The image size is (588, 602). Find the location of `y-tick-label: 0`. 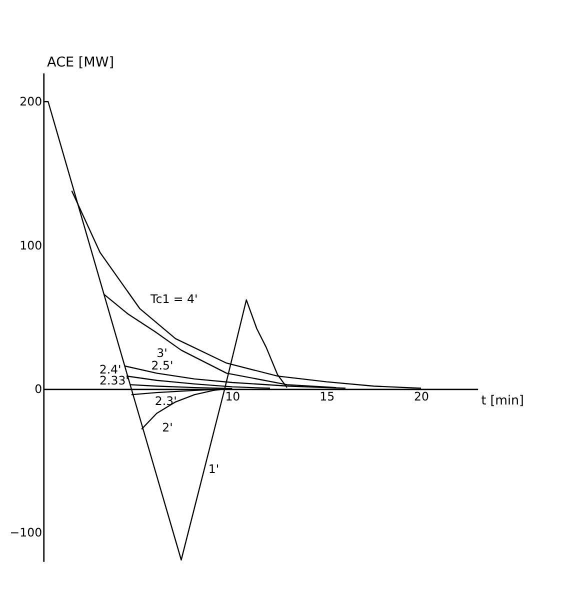

y-tick-label: 0 is located at coordinates (38, 389).